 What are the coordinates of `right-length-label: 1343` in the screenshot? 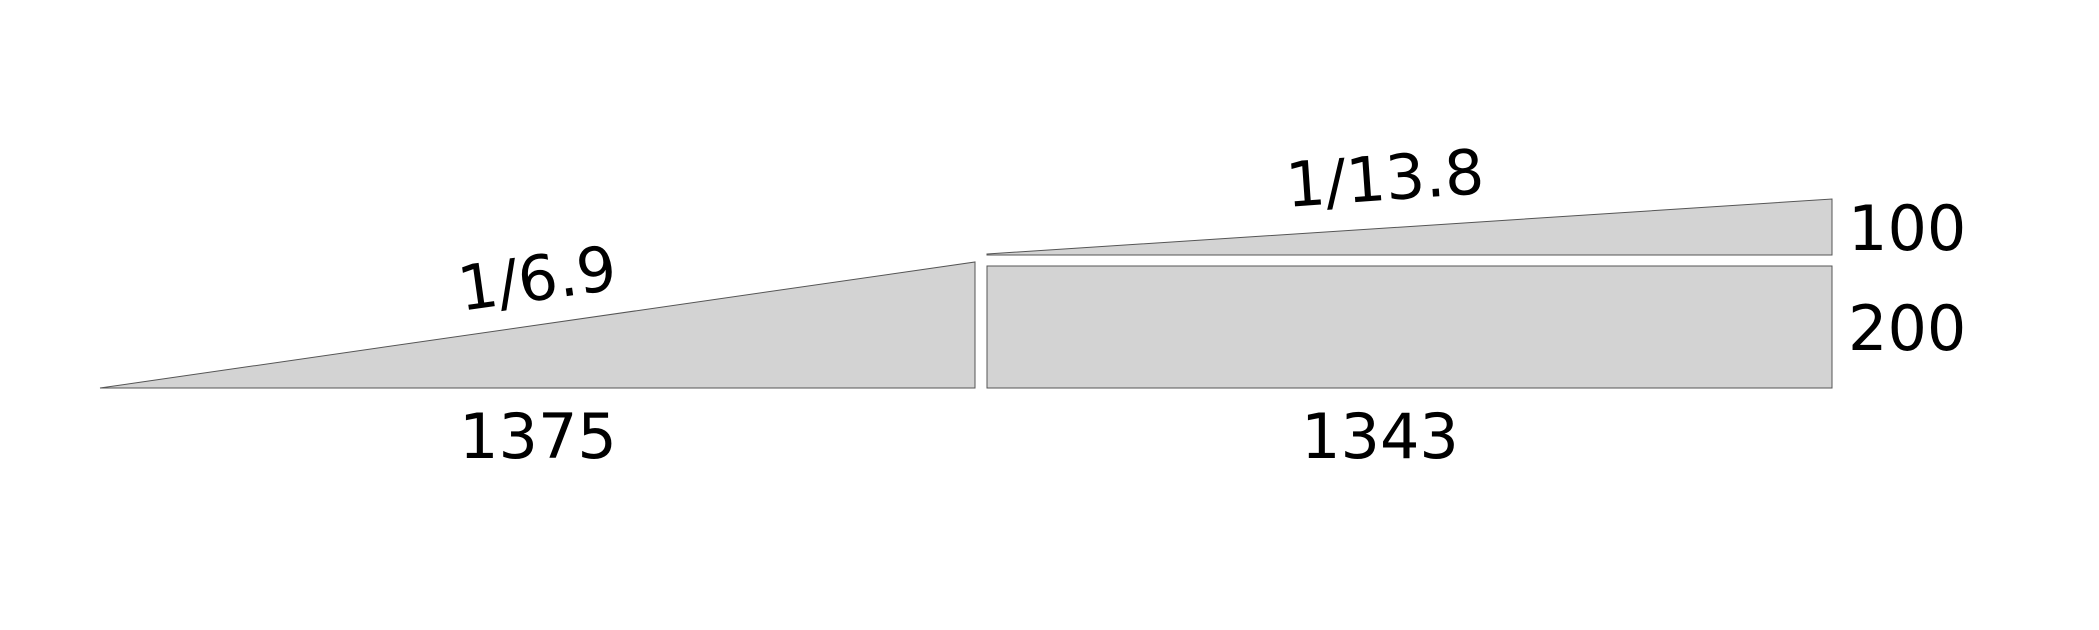 It's located at (1380, 436).